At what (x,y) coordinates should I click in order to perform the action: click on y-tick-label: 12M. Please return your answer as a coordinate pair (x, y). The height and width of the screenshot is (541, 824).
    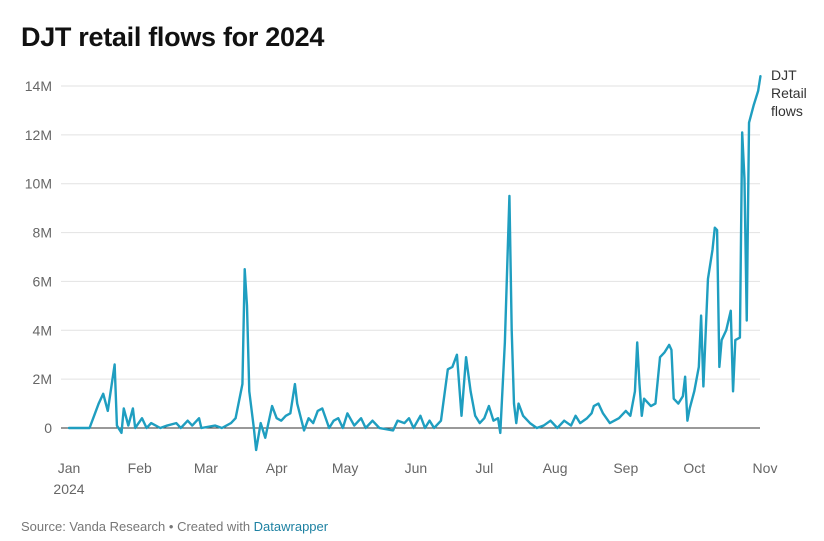
    Looking at the image, I should click on (38, 135).